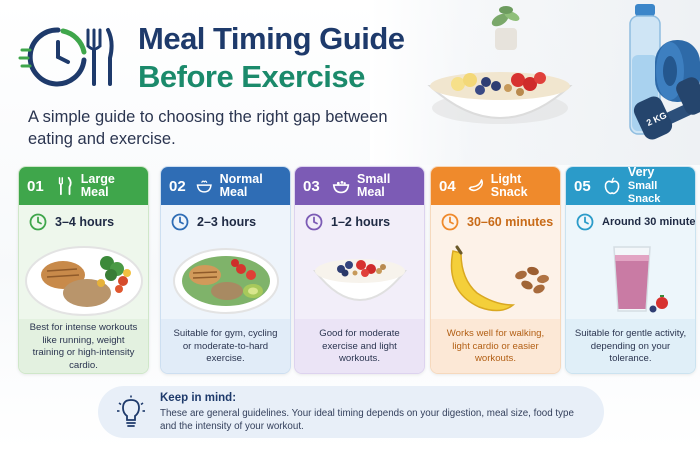  I want to click on card-time-row: 2–3 hours, so click(225, 222).